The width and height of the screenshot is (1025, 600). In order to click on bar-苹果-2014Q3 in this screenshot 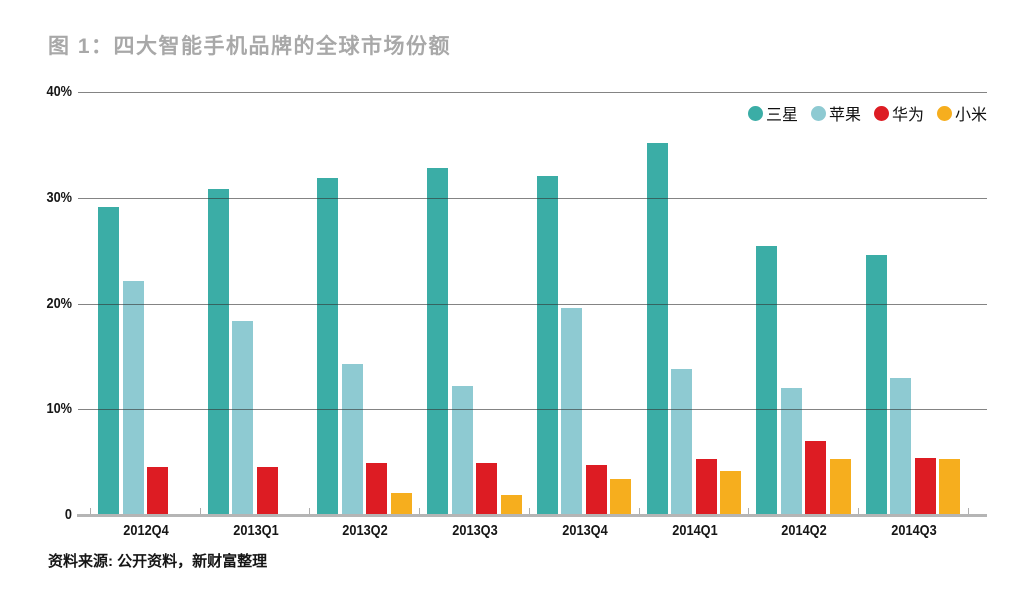, I will do `click(901, 446)`.